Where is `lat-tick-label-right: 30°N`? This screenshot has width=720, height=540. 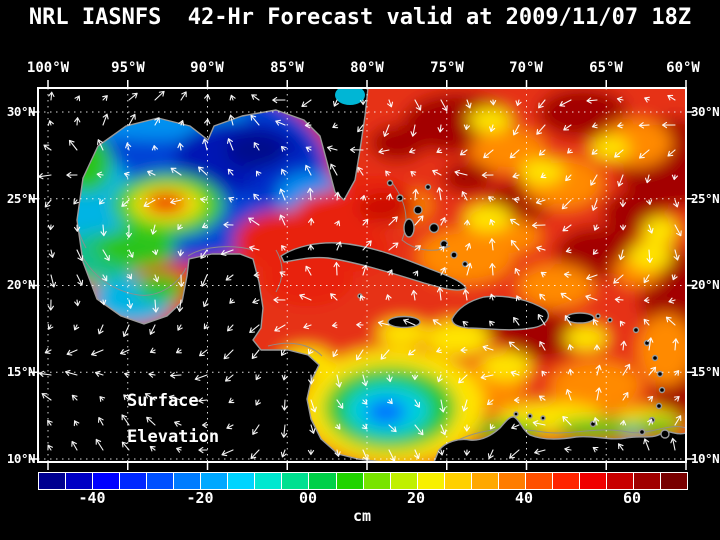
lat-tick-label-right: 30°N is located at coordinates (705, 111).